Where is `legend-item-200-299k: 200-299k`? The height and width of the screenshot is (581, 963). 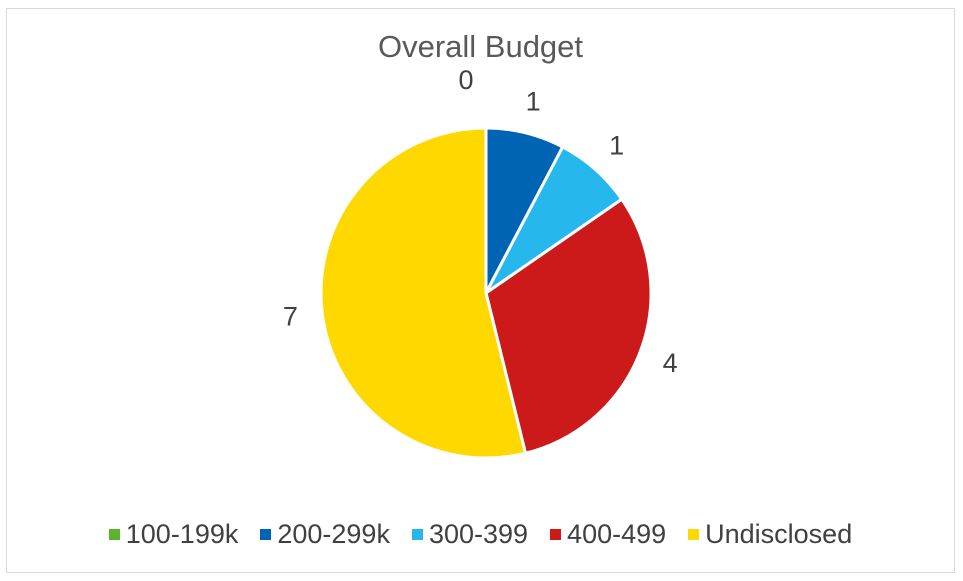
legend-item-200-299k: 200-299k is located at coordinates (325, 534).